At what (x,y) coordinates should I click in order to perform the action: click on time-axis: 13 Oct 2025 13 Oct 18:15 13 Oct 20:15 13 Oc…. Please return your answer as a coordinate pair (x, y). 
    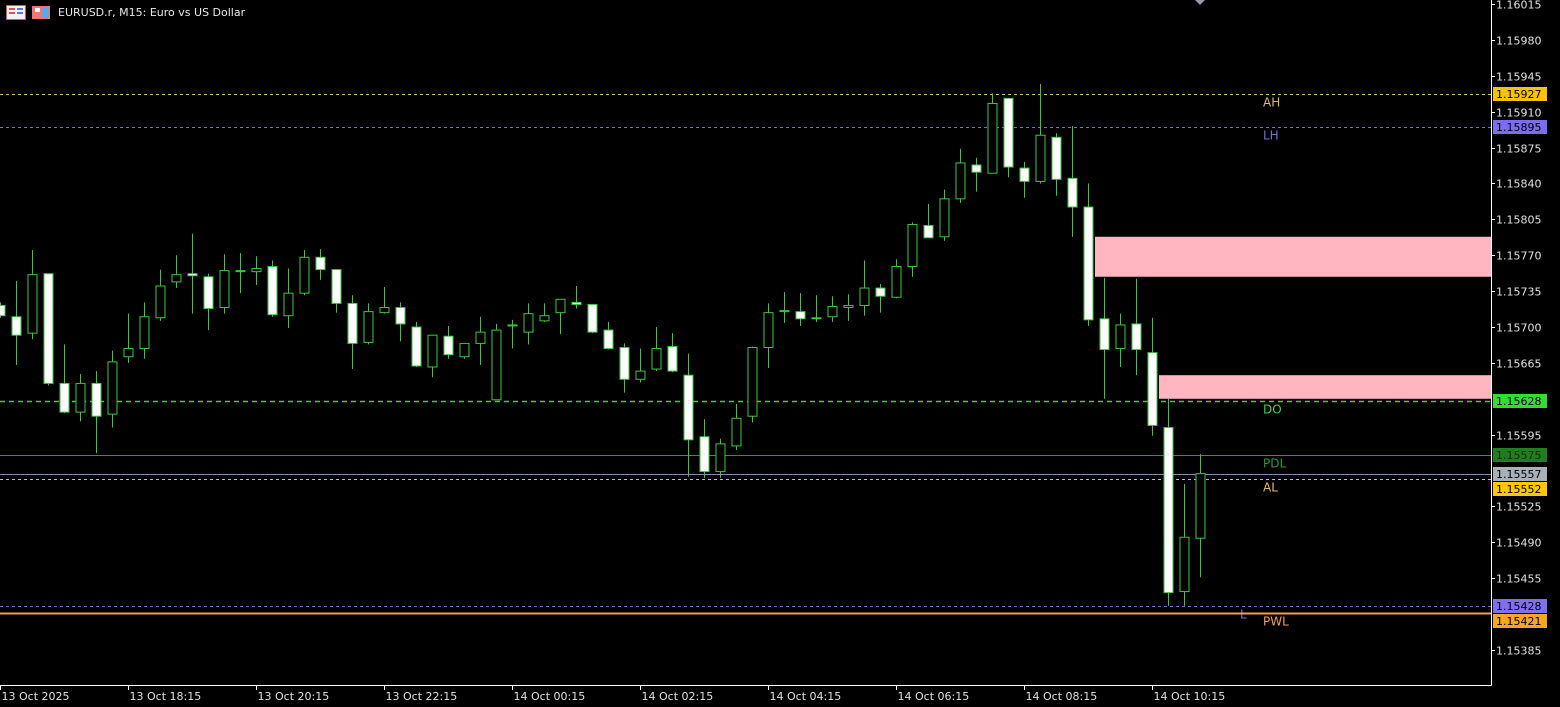
    Looking at the image, I should click on (613, 694).